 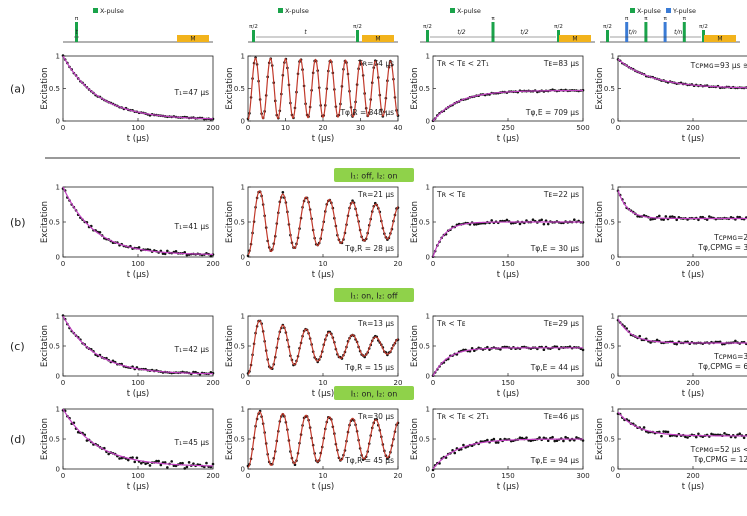 I want to click on annotation-ordering: Tʀ < Tᴇ, so click(x=451, y=194).